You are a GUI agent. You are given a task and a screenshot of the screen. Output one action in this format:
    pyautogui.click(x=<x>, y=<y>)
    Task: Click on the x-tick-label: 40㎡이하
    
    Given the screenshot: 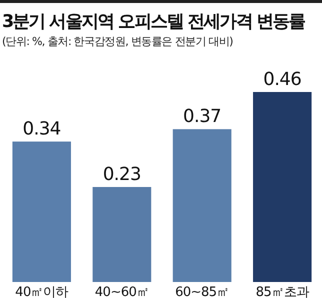 What is the action you would take?
    pyautogui.click(x=42, y=291)
    